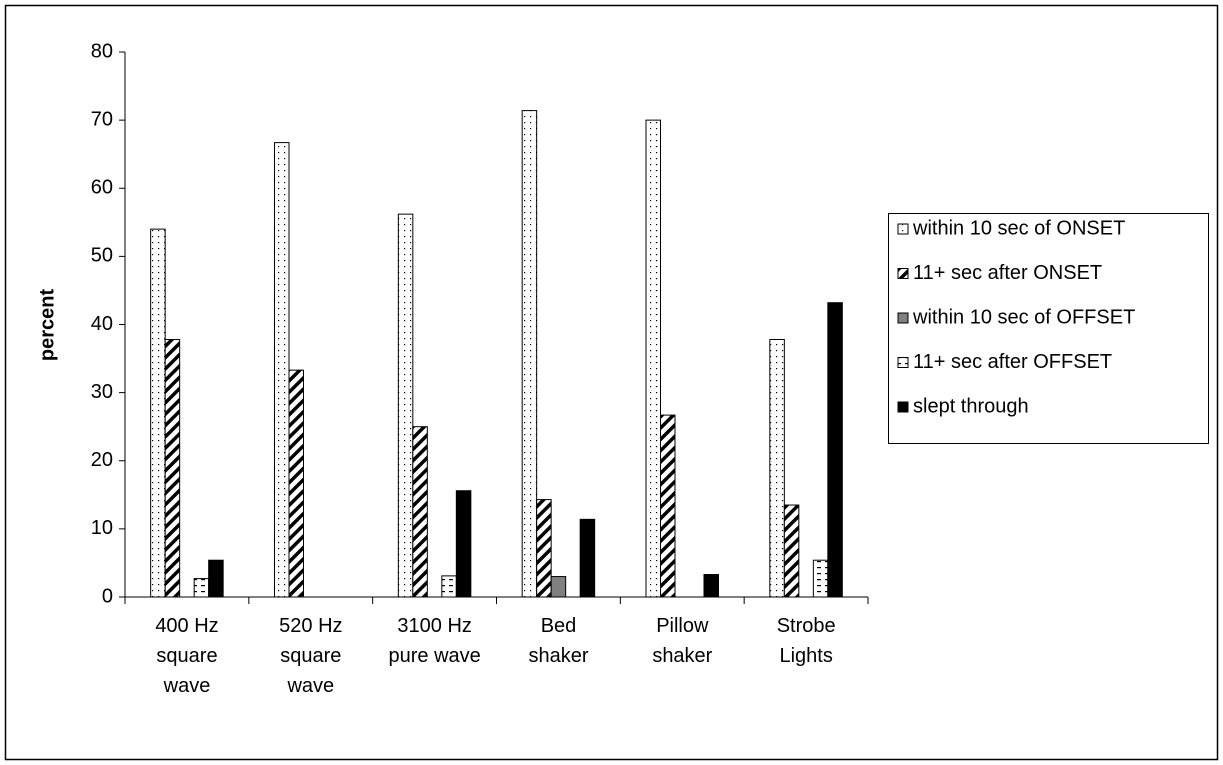 The width and height of the screenshot is (1223, 765). What do you see at coordinates (102, 188) in the screenshot?
I see `y-tick-label: 60` at bounding box center [102, 188].